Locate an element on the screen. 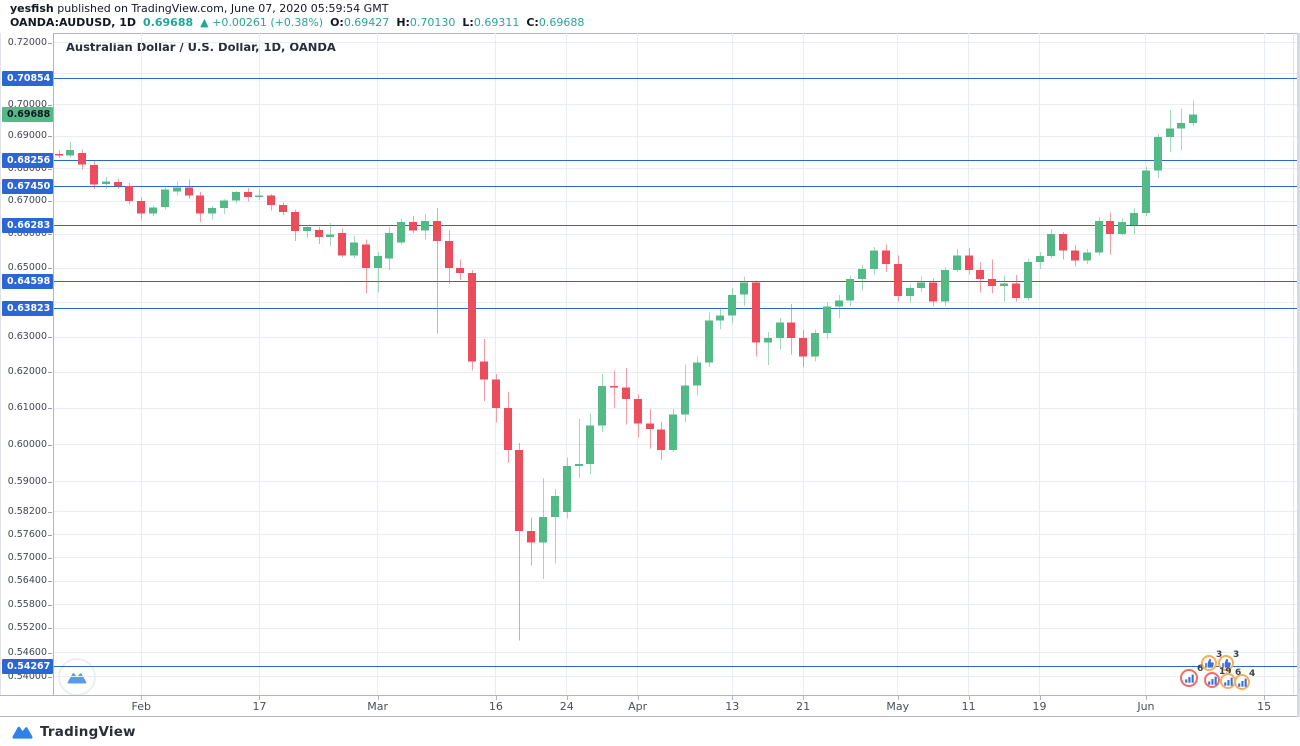 This screenshot has height=746, width=1300. time-tick-label: 11 is located at coordinates (968, 706).